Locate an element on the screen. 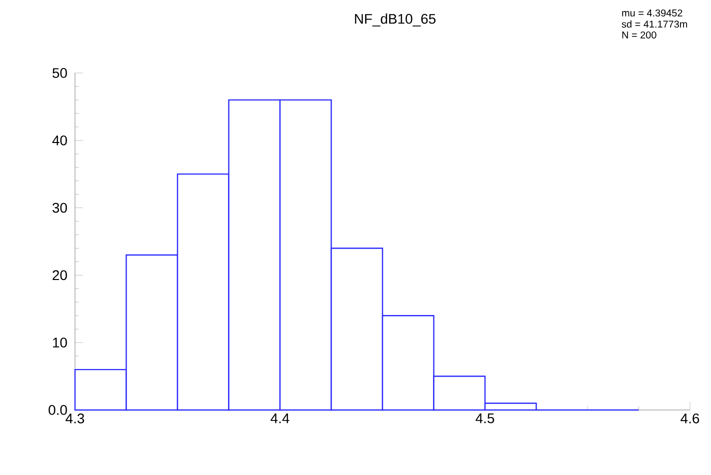 This screenshot has width=711, height=475. y-tick-label: 30 is located at coordinates (59, 207).